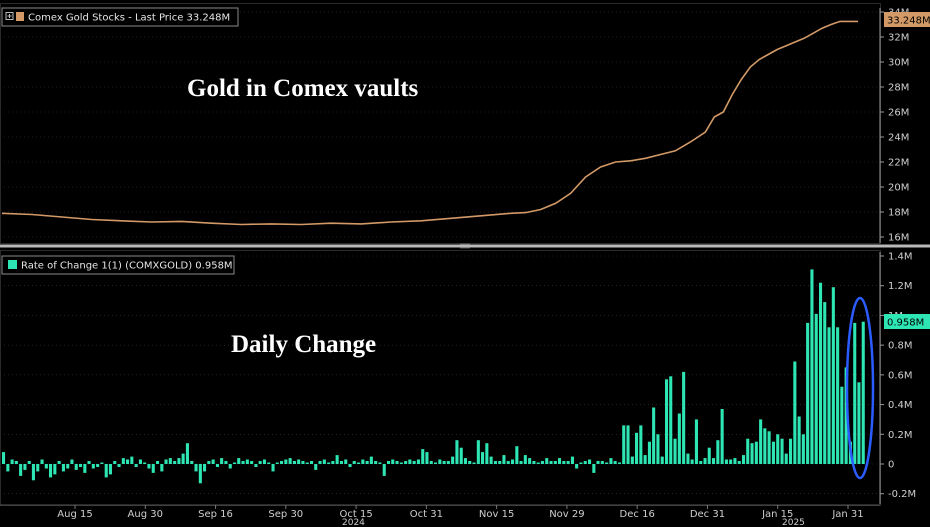  Describe the element at coordinates (898, 238) in the screenshot. I see `top-y-tick-label: 16M` at that location.